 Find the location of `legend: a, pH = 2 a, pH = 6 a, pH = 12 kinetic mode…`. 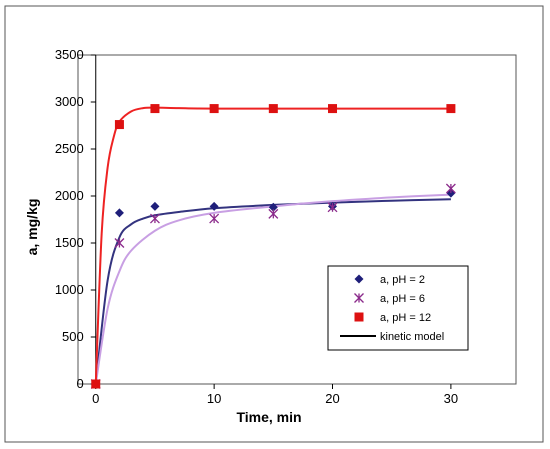

legend: a, pH = 2 a, pH = 6 a, pH = 12 kinetic mode… is located at coordinates (398, 308).